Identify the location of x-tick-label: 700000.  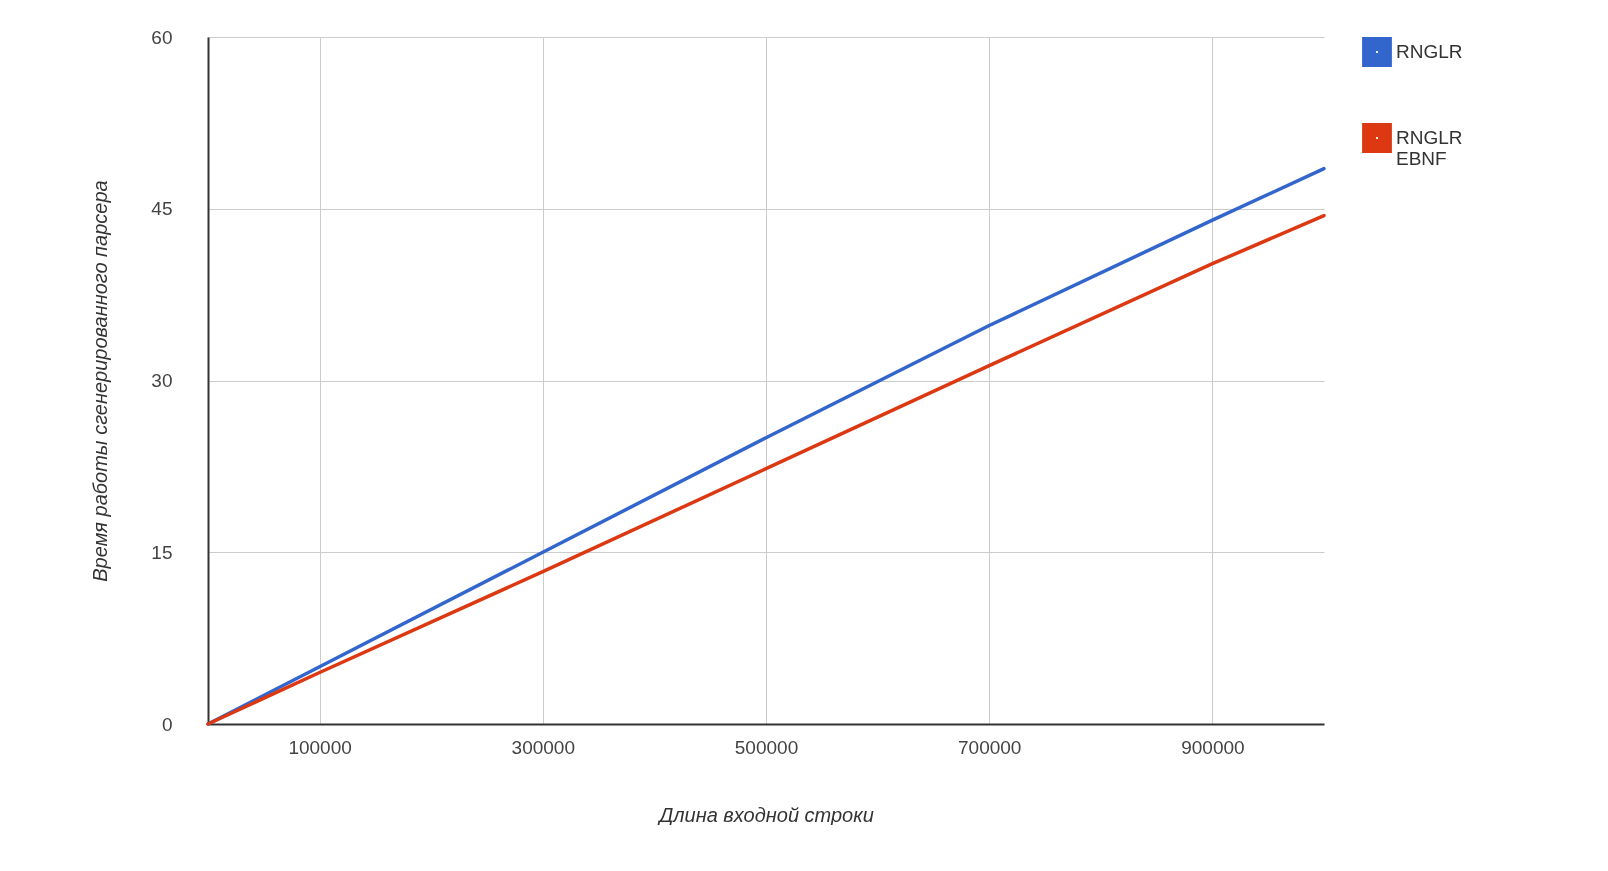
(990, 747).